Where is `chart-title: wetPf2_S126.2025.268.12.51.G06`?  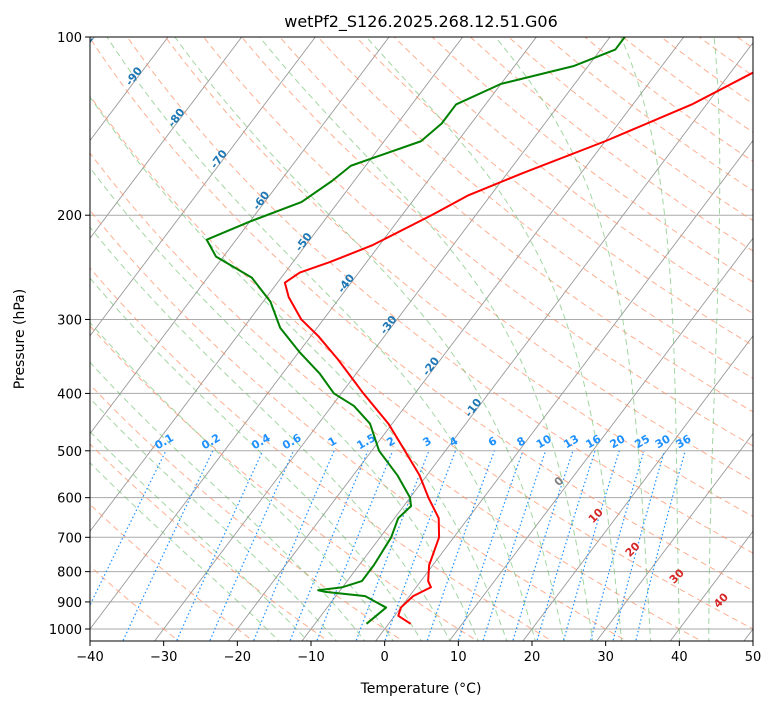
chart-title: wetPf2_S126.2025.268.12.51.G06 is located at coordinates (421, 22).